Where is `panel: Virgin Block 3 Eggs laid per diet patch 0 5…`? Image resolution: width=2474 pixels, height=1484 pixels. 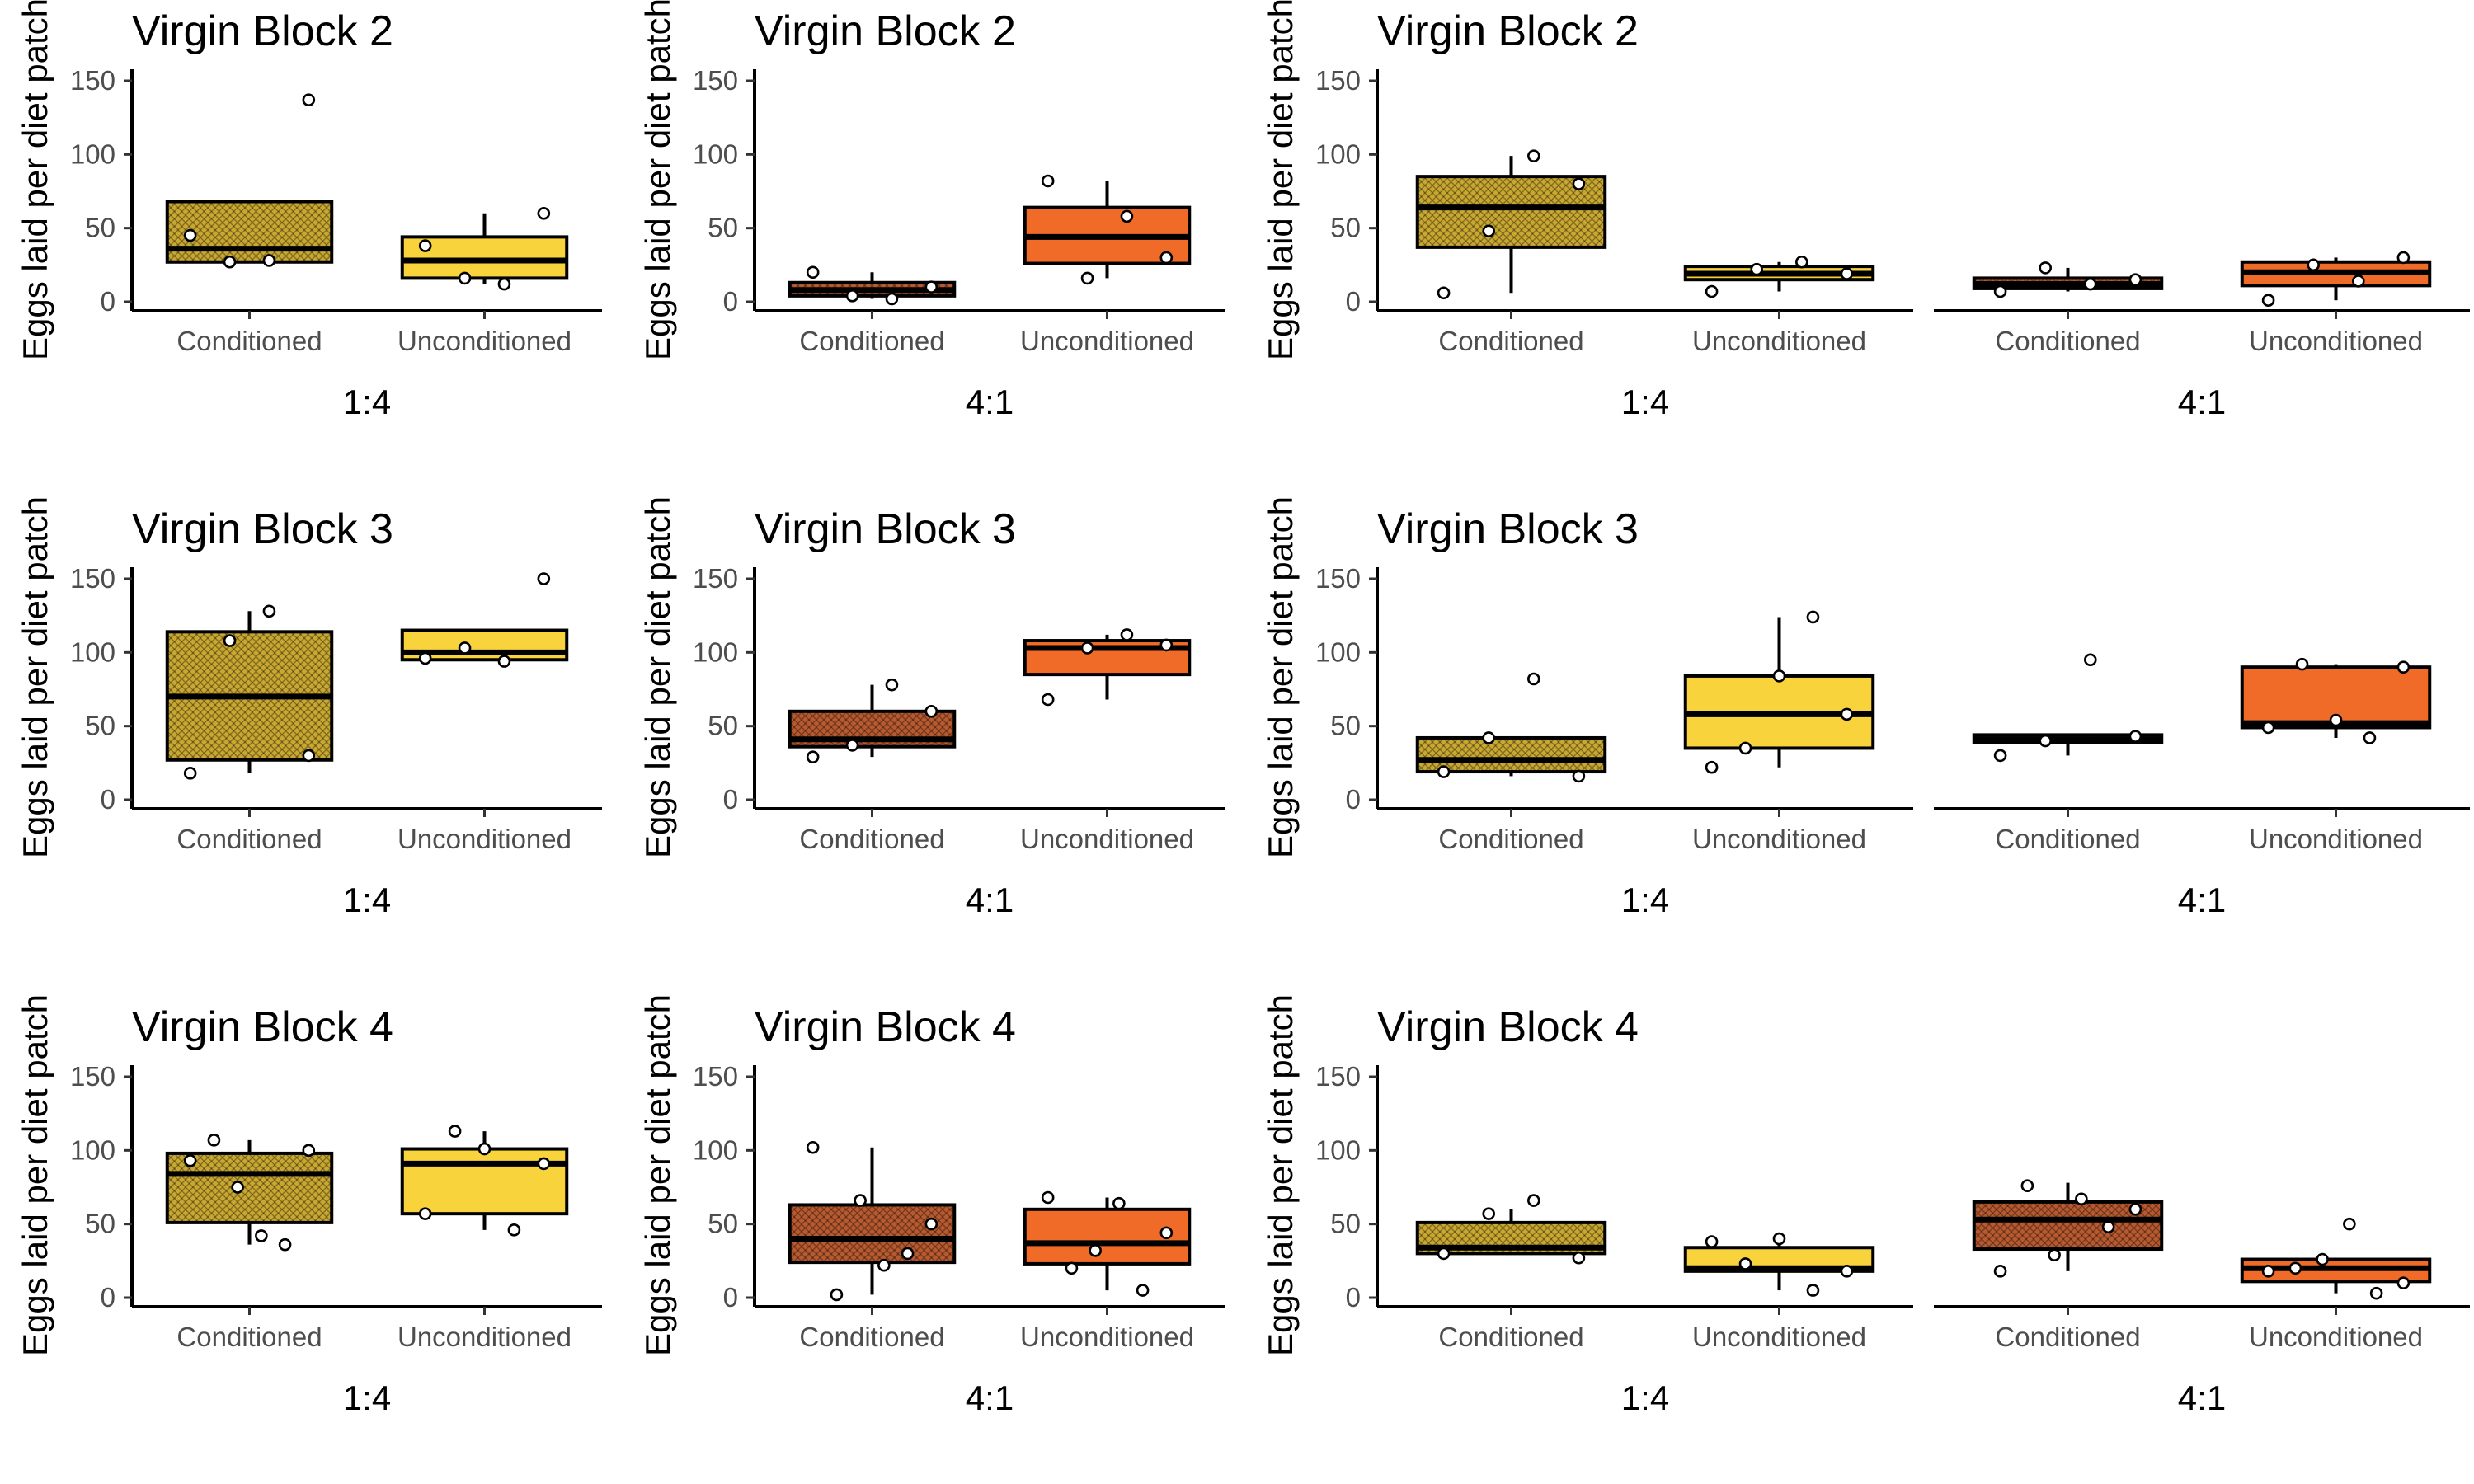
panel: Virgin Block 3 Eggs laid per diet patch 0 5… is located at coordinates (1865, 707).